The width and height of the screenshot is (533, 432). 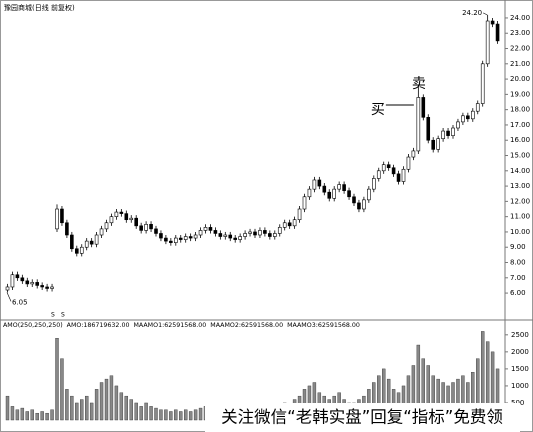 I want to click on watermark-box, so click(x=362, y=417).